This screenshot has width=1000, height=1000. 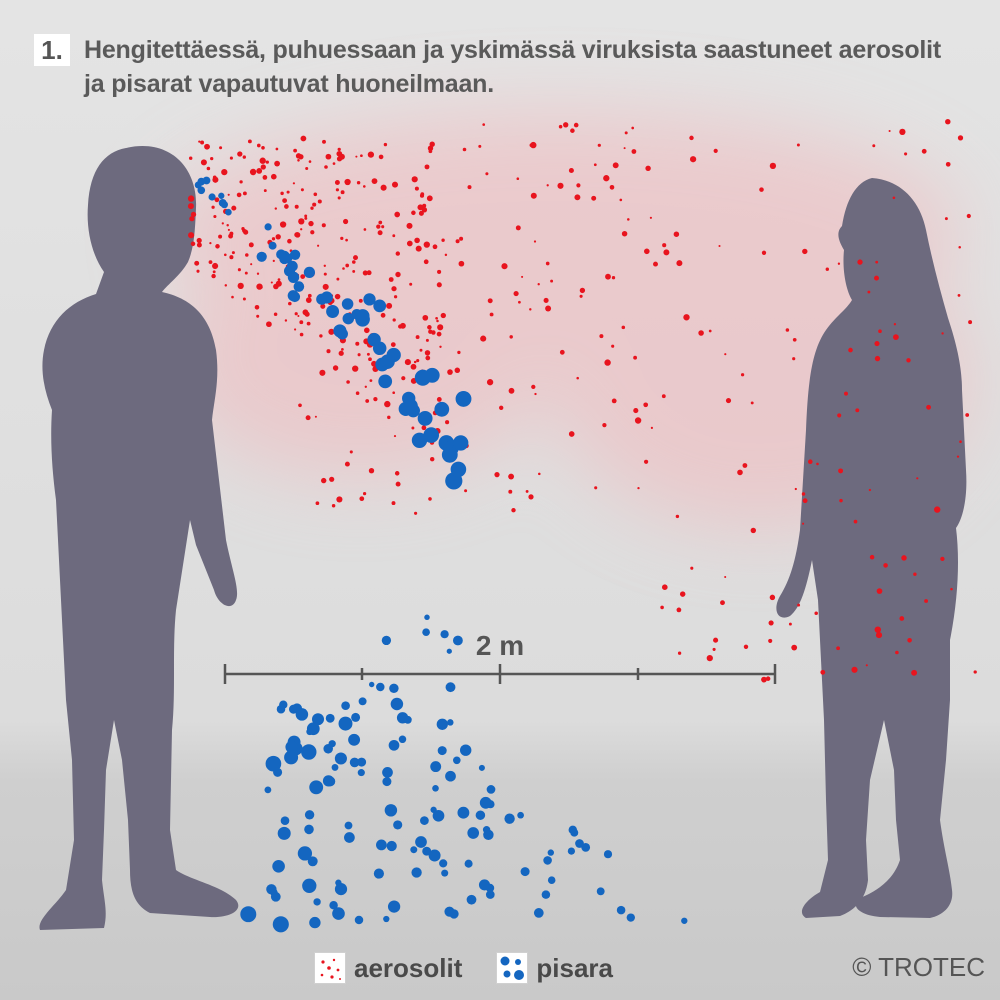 I want to click on copyright-notice: © TROTEC, so click(x=918, y=967).